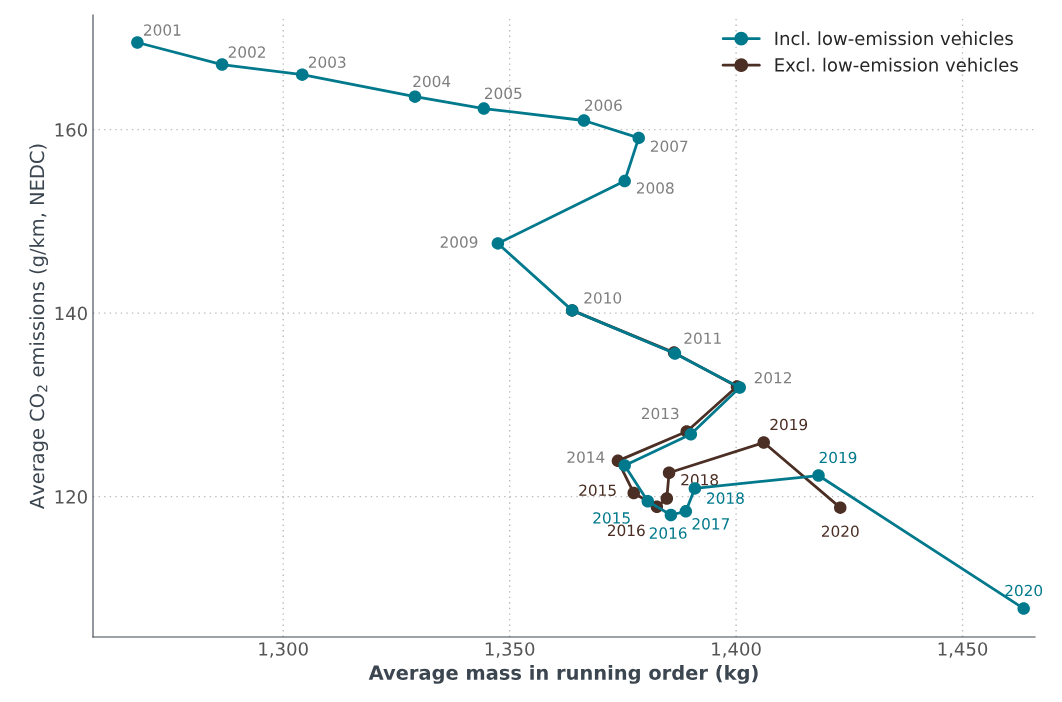  Describe the element at coordinates (71, 313) in the screenshot. I see `y-tick-label: 140` at that location.